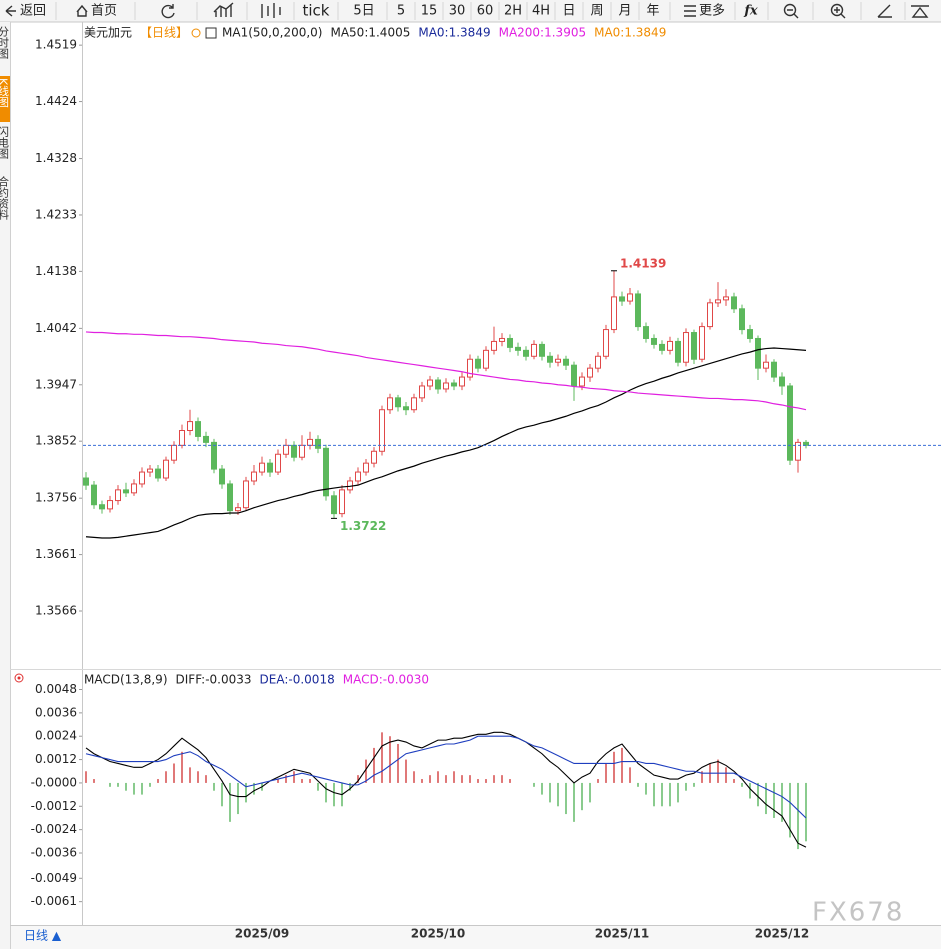 Image resolution: width=941 pixels, height=949 pixels. I want to click on more-button: 更多, so click(712, 11).